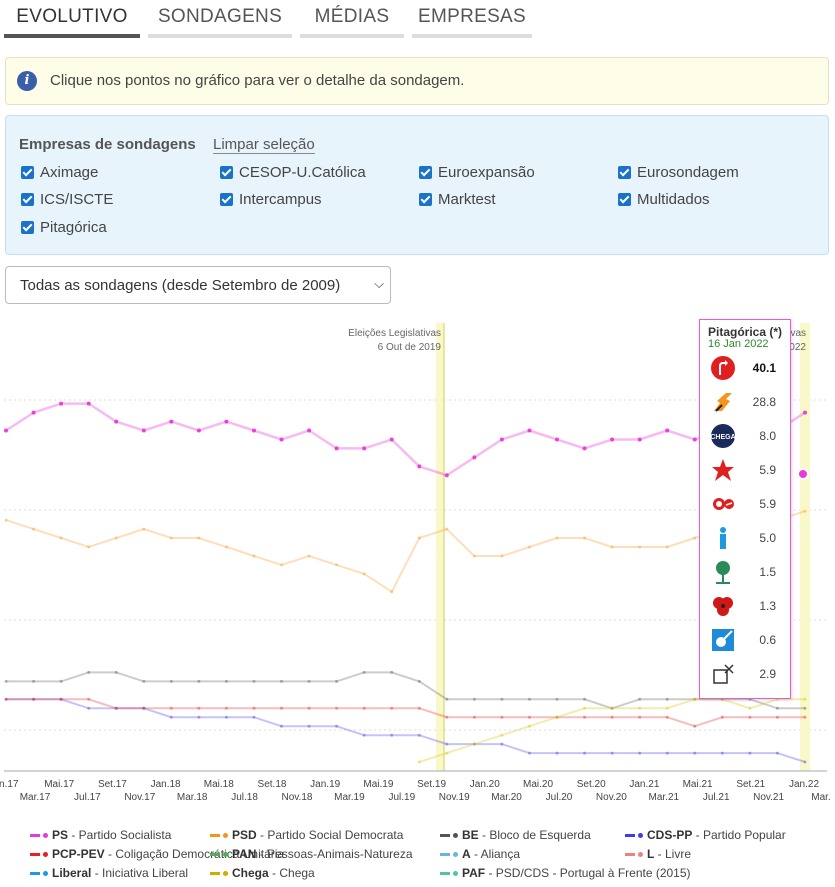 This screenshot has height=887, width=835. I want to click on legend-item-pcp-pev: PCP-PEV - Coligação Democrática Unitária, so click(157, 854).